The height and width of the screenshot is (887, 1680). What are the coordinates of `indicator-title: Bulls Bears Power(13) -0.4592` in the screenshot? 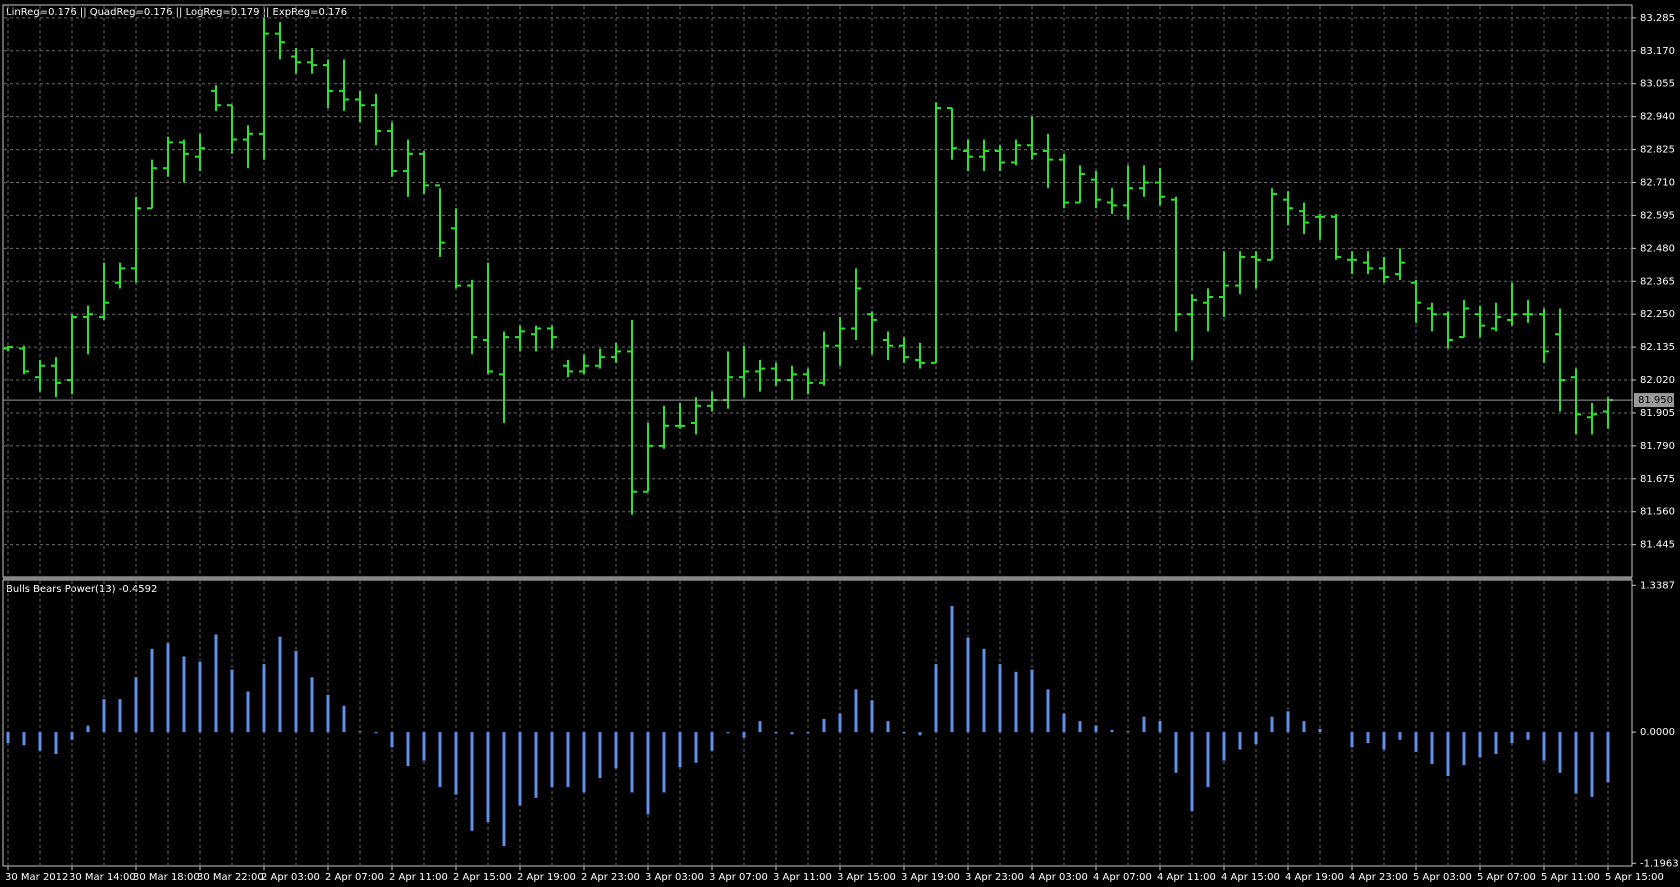 It's located at (81, 589).